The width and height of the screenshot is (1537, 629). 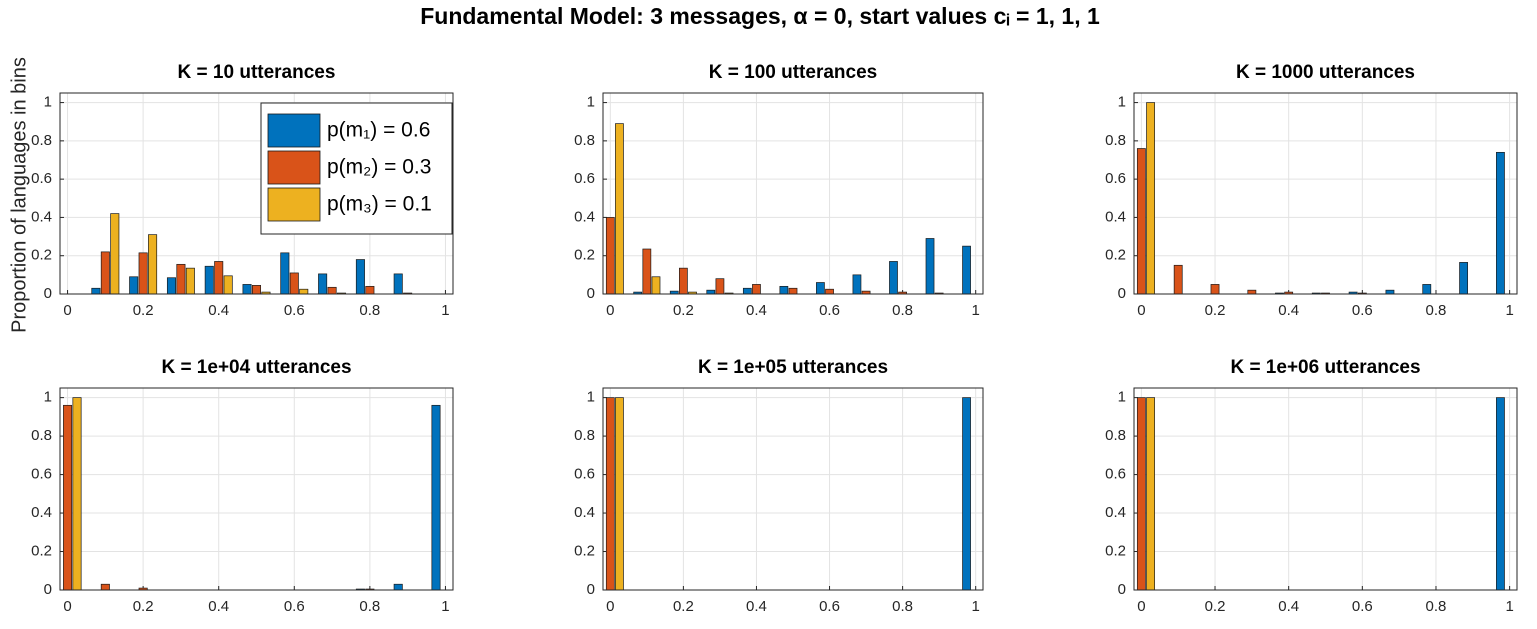 What do you see at coordinates (793, 193) in the screenshot?
I see `plot-area` at bounding box center [793, 193].